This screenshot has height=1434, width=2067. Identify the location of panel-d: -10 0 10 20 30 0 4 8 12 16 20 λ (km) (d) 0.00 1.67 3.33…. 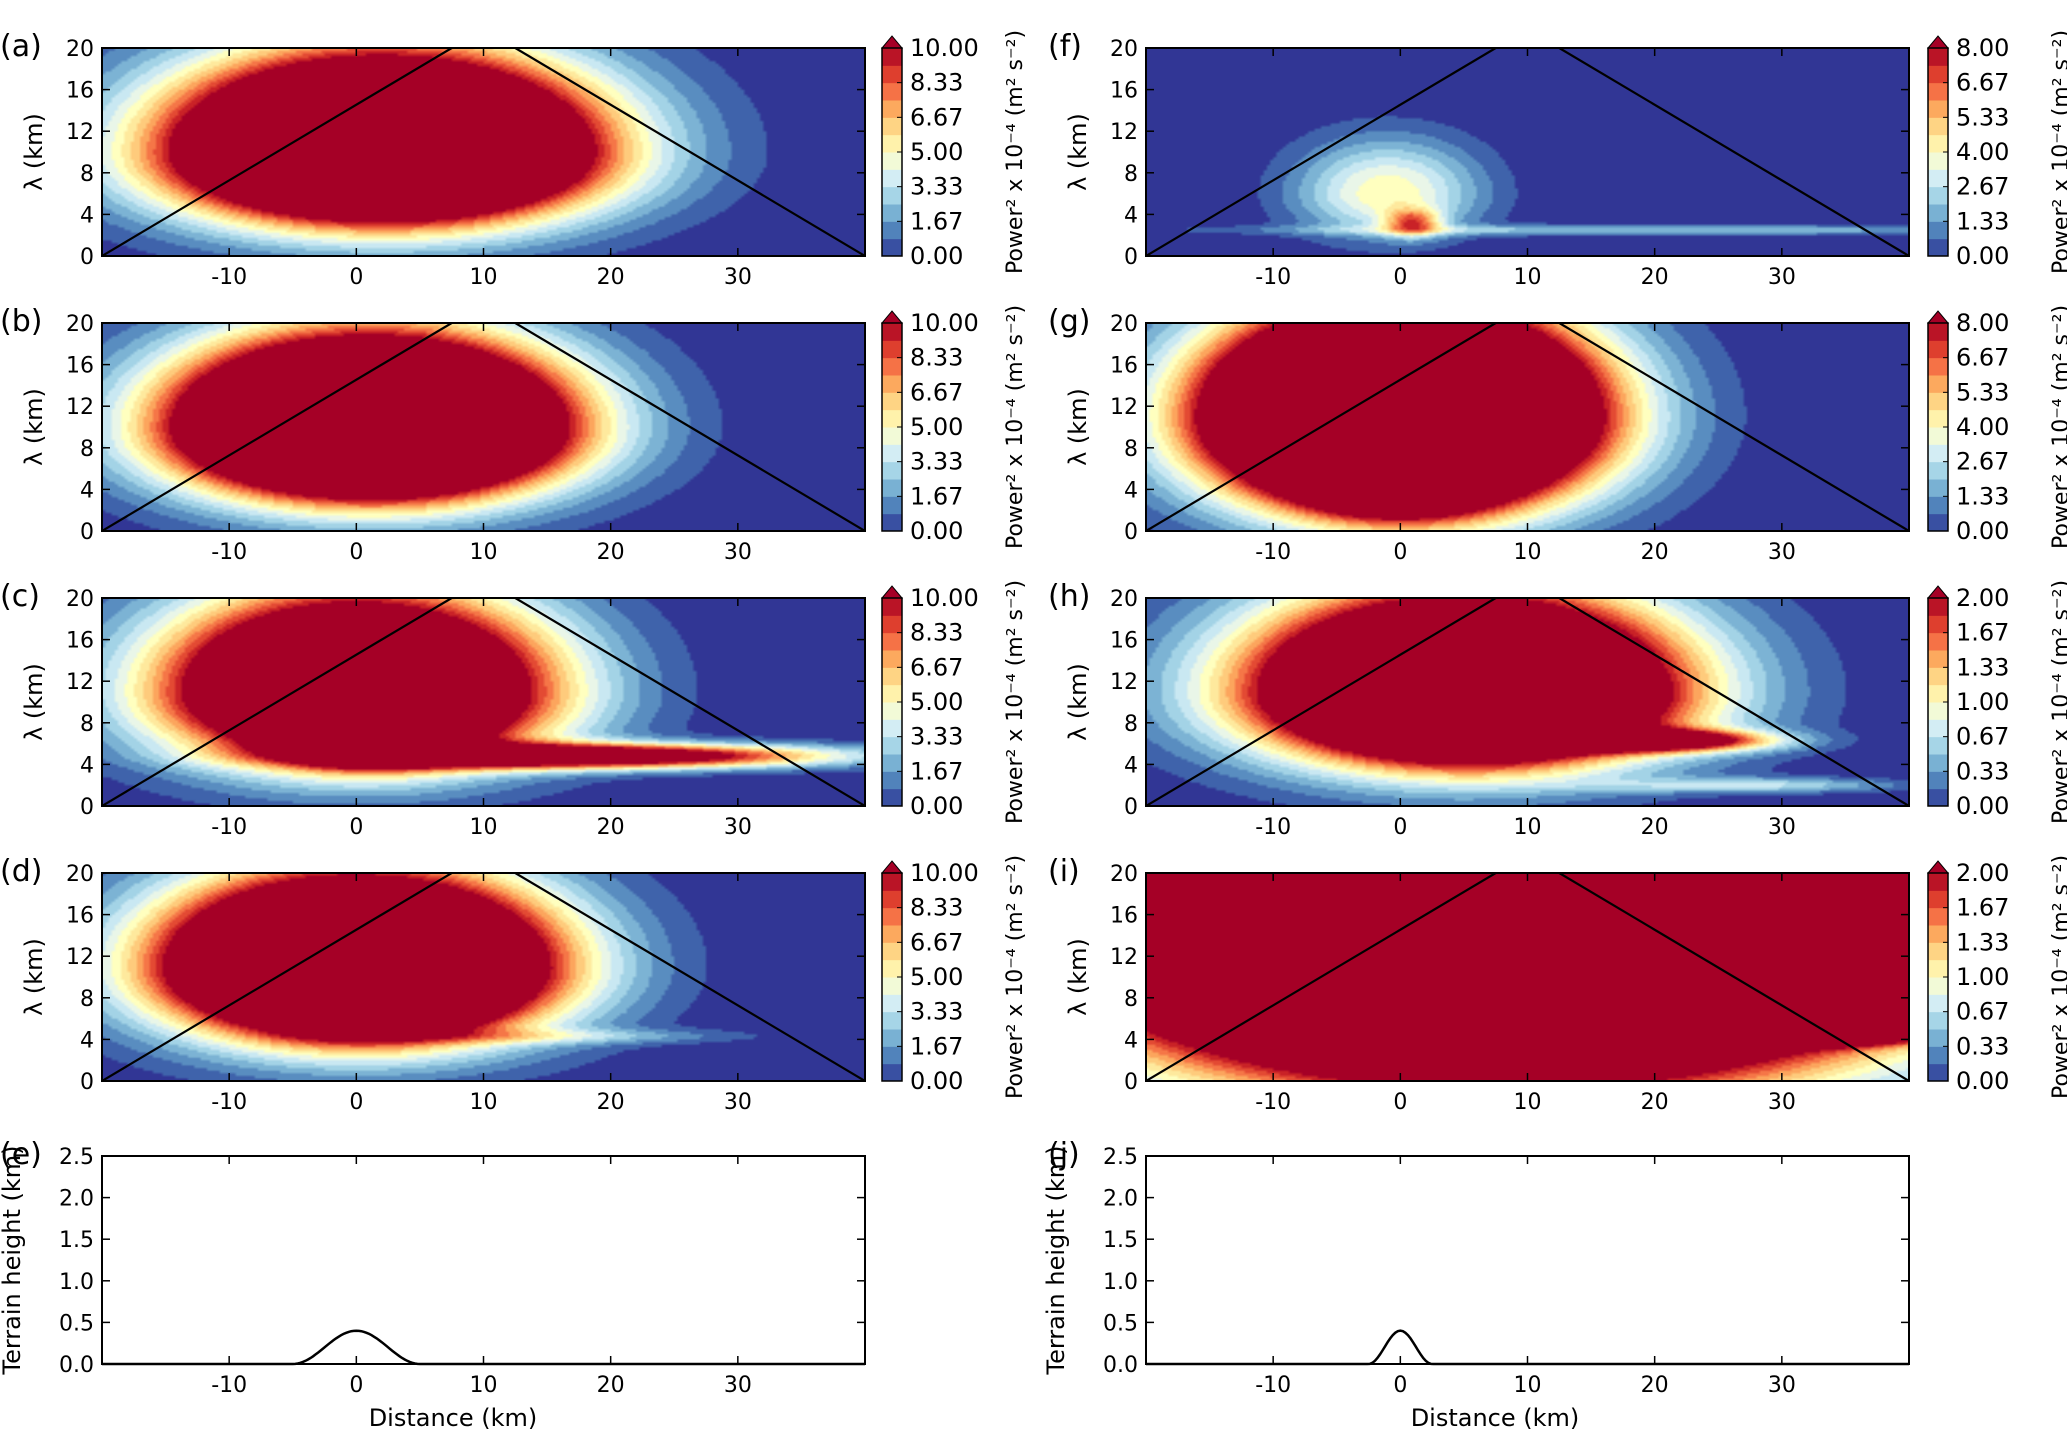
(514, 984).